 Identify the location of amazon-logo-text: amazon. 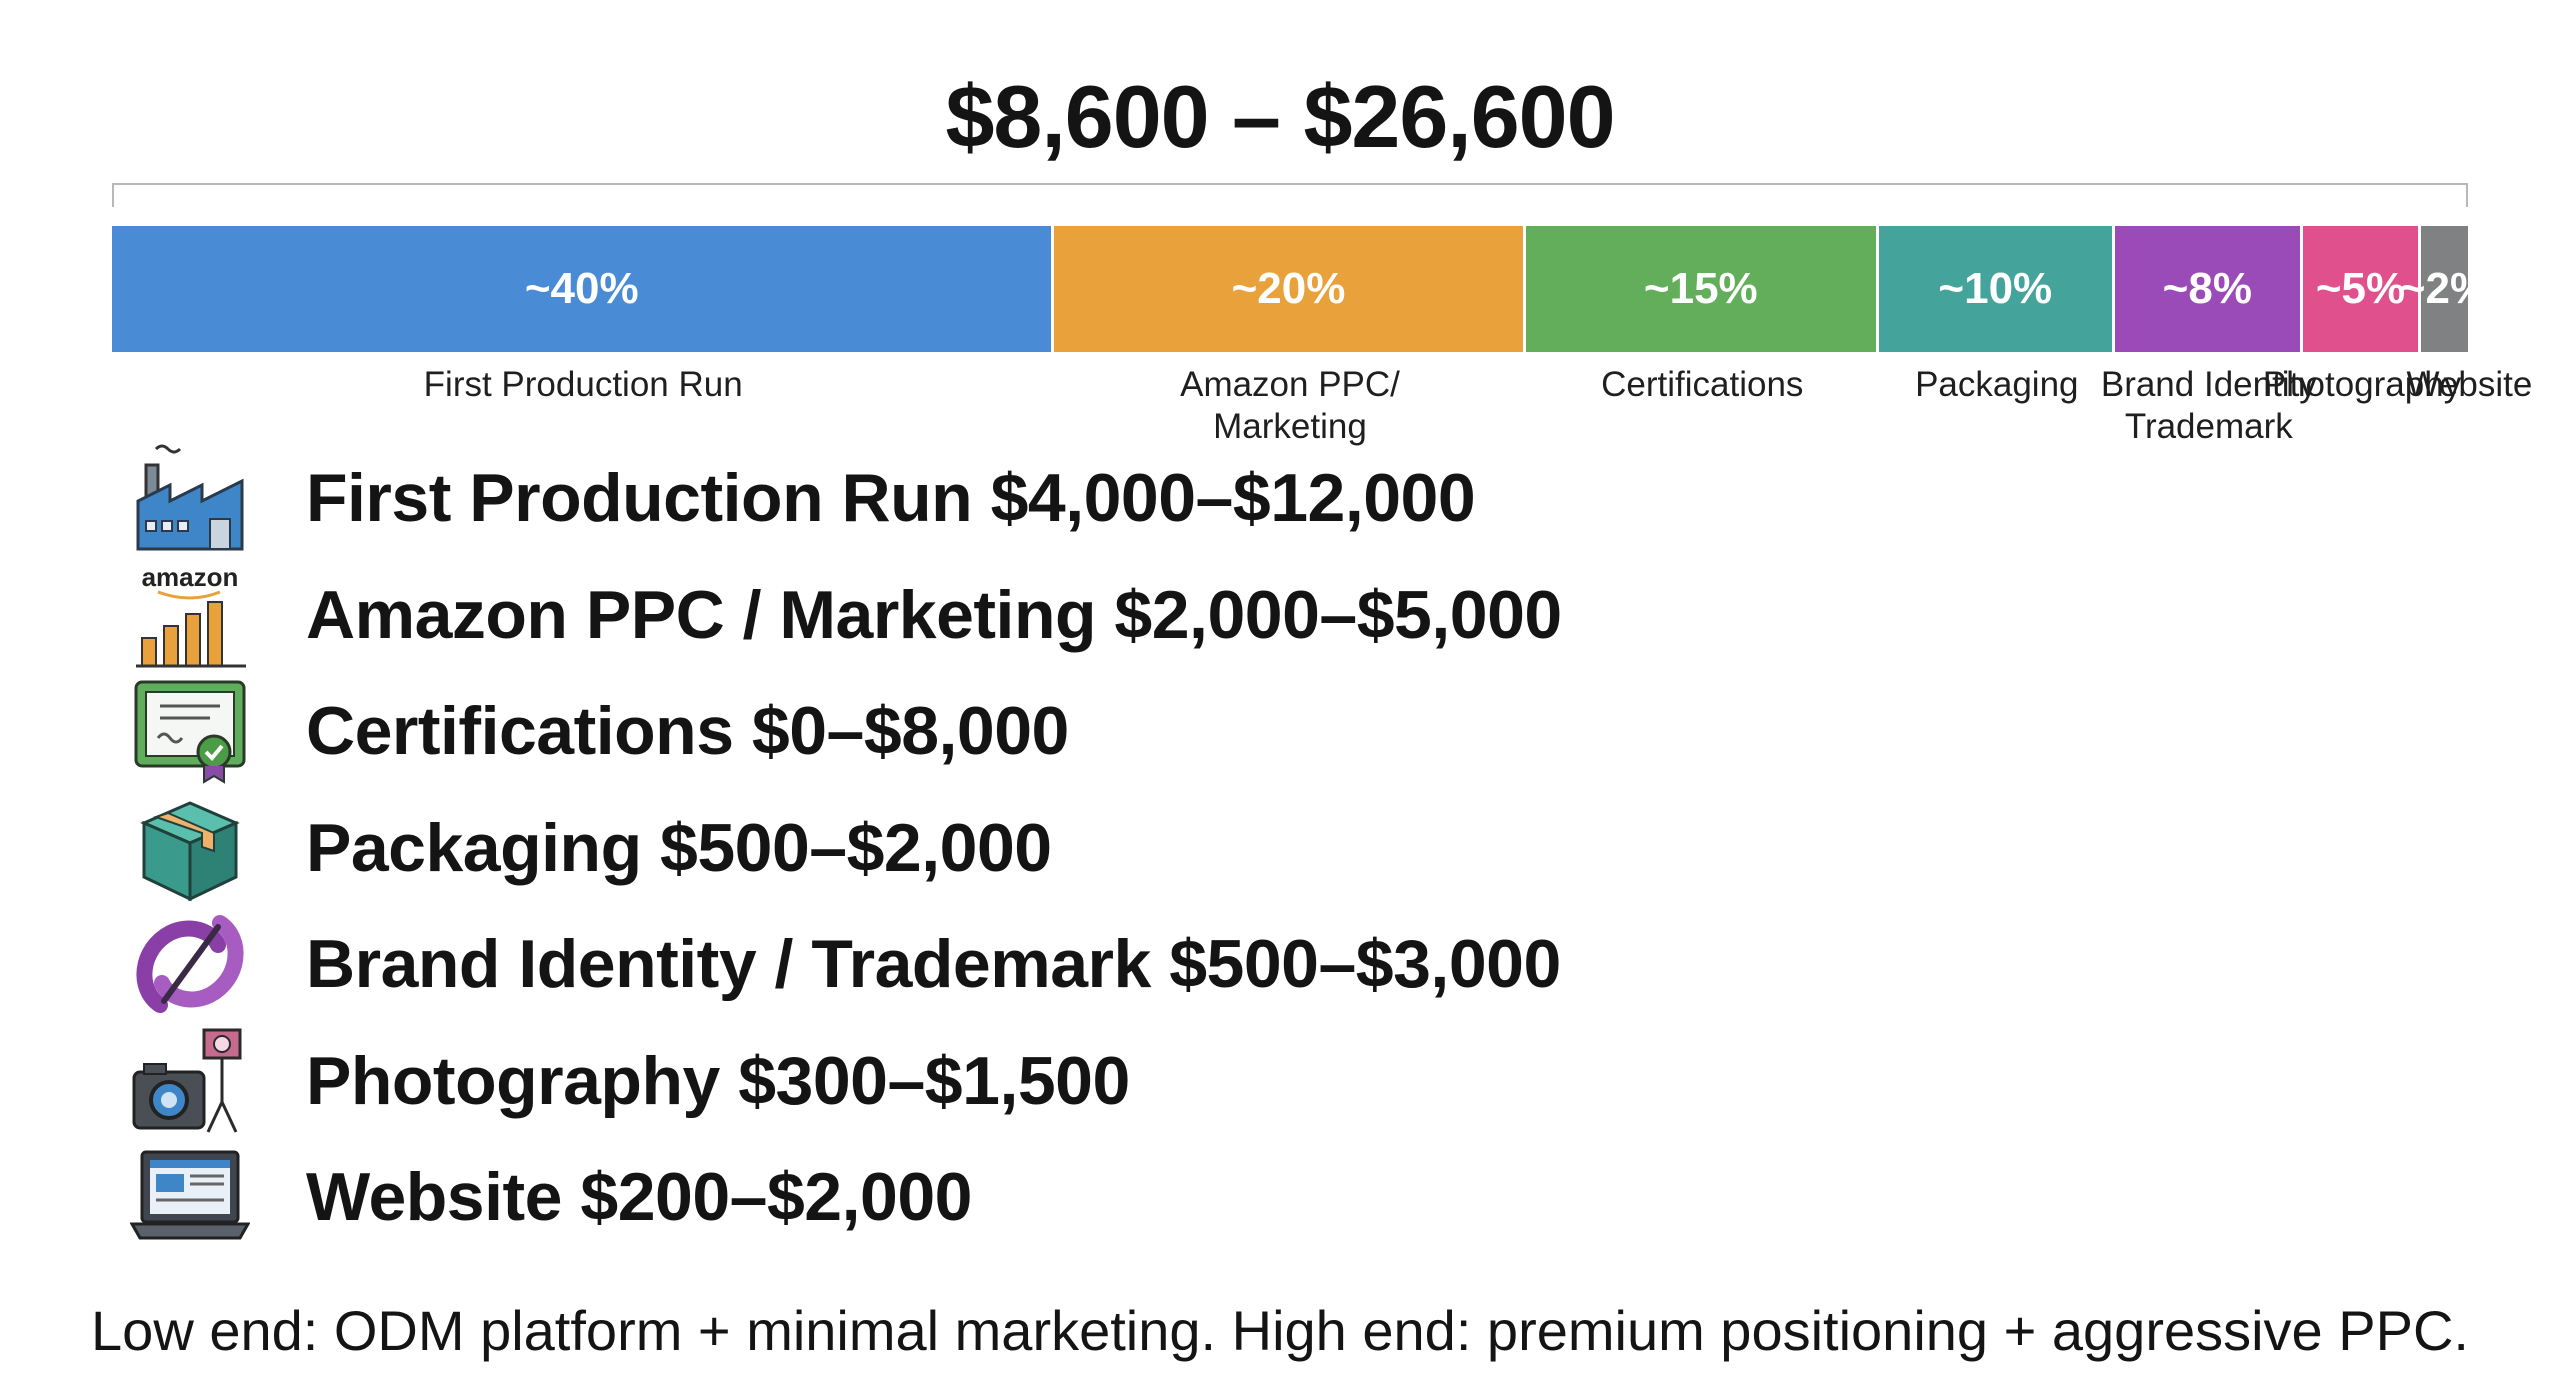
(190, 577).